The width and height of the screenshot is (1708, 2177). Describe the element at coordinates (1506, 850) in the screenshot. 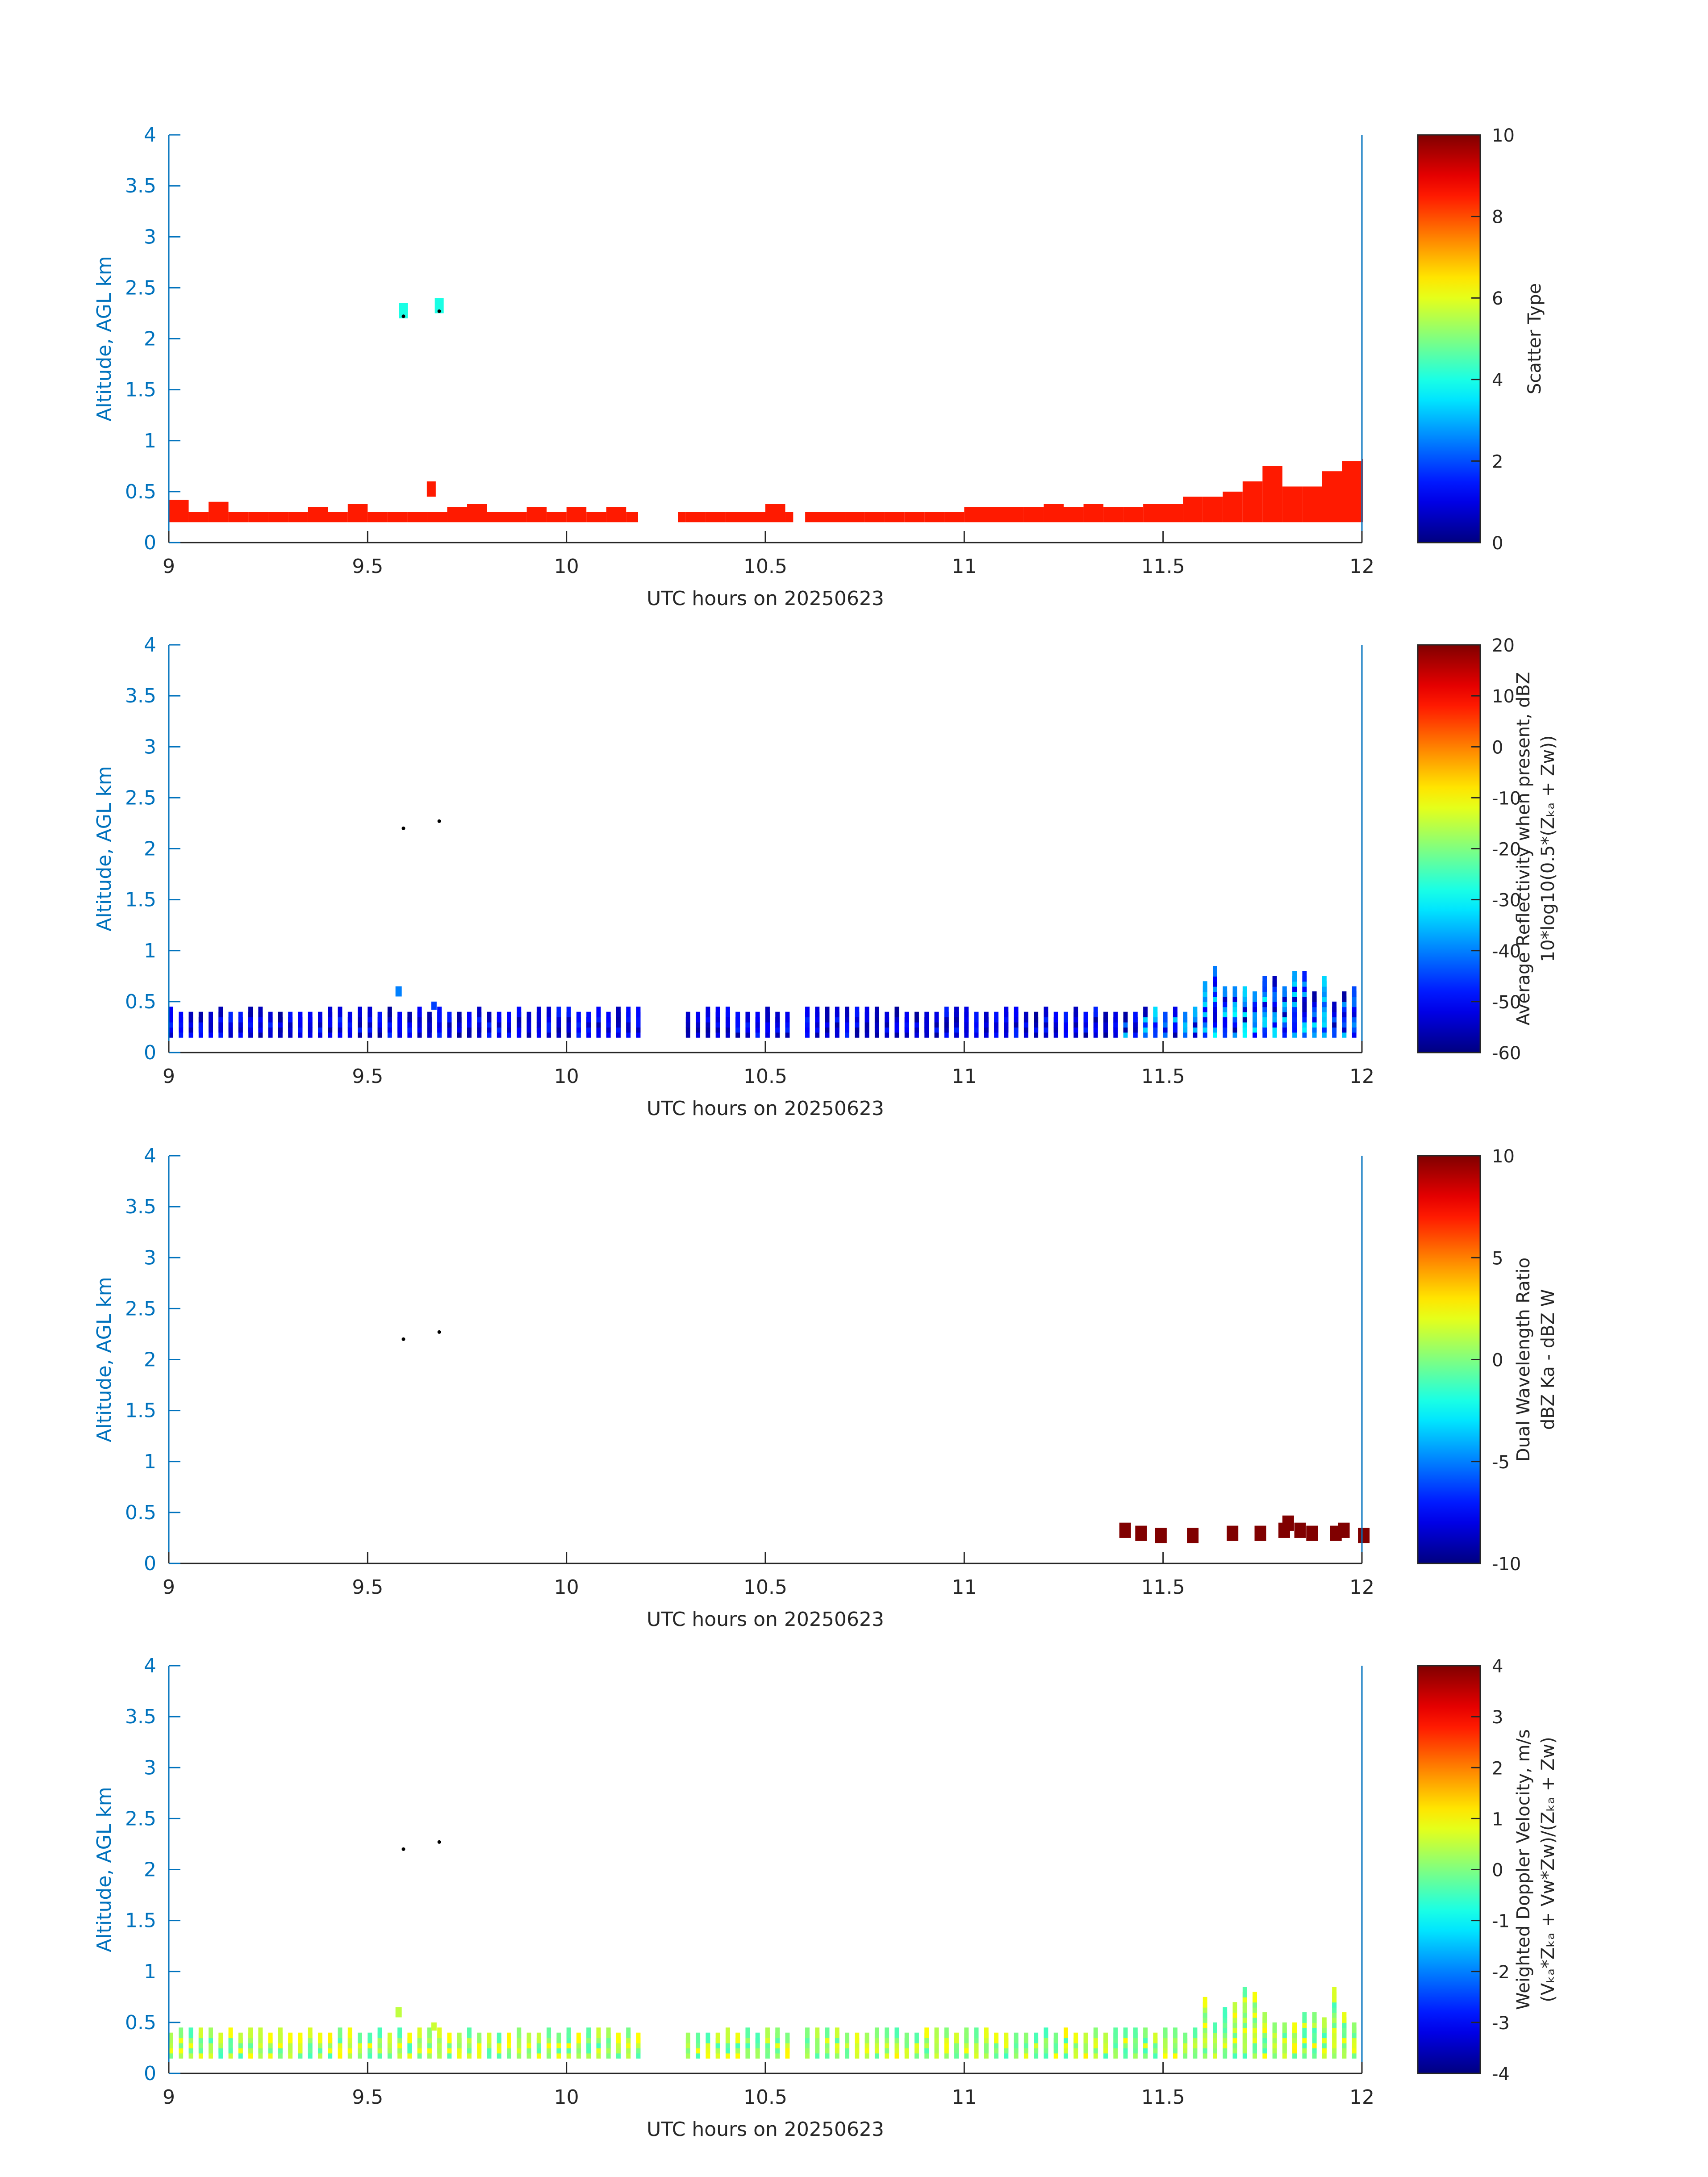

I see `colorbar-tick-label: -20` at that location.